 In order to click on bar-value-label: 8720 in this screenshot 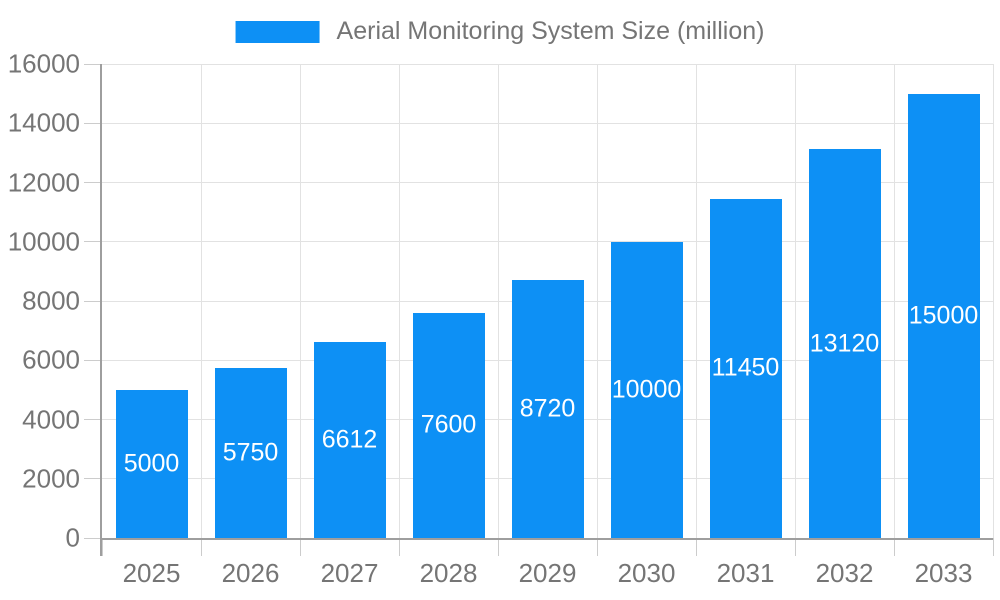, I will do `click(547, 408)`.